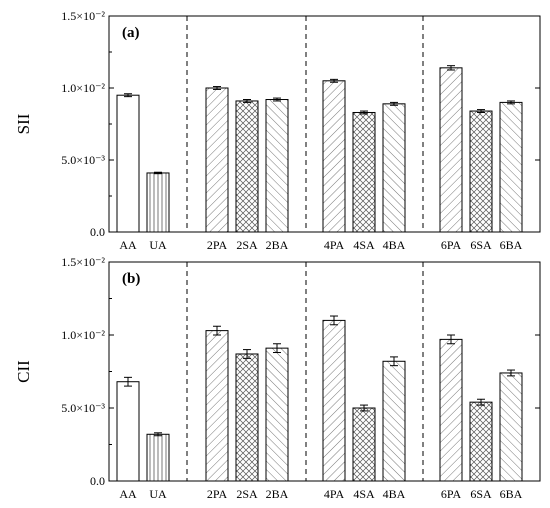  Describe the element at coordinates (23, 371) in the screenshot. I see `y-axis-label: CII` at that location.